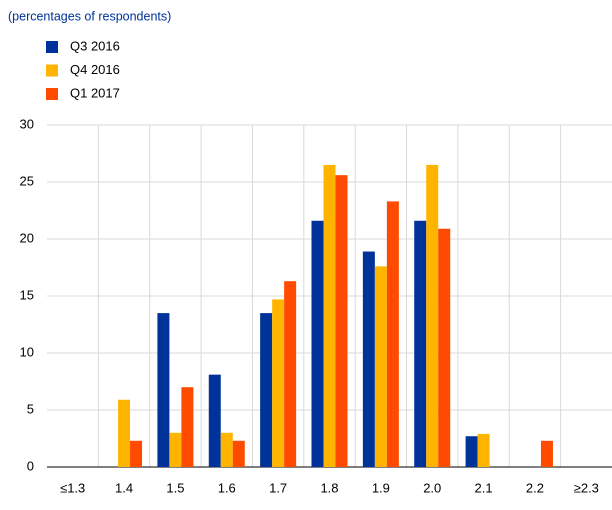 The image size is (612, 510). I want to click on y-tick-label: 10, so click(27, 351).